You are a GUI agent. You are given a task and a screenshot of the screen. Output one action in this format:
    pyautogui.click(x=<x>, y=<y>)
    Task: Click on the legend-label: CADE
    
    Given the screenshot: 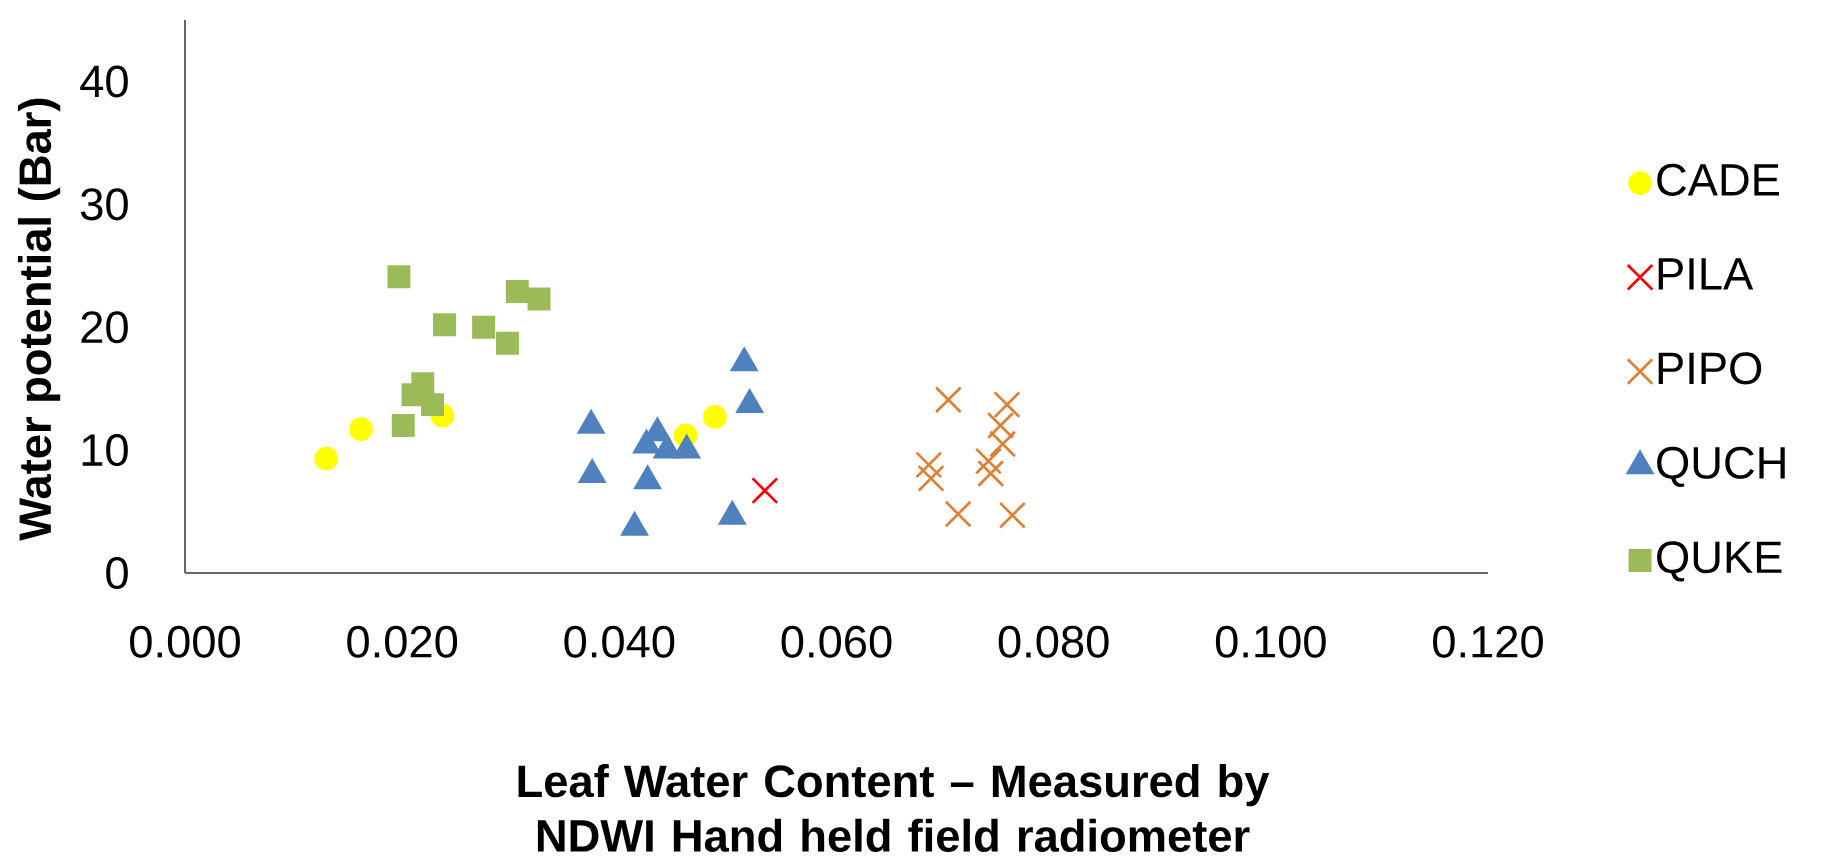 What is the action you would take?
    pyautogui.click(x=1718, y=179)
    